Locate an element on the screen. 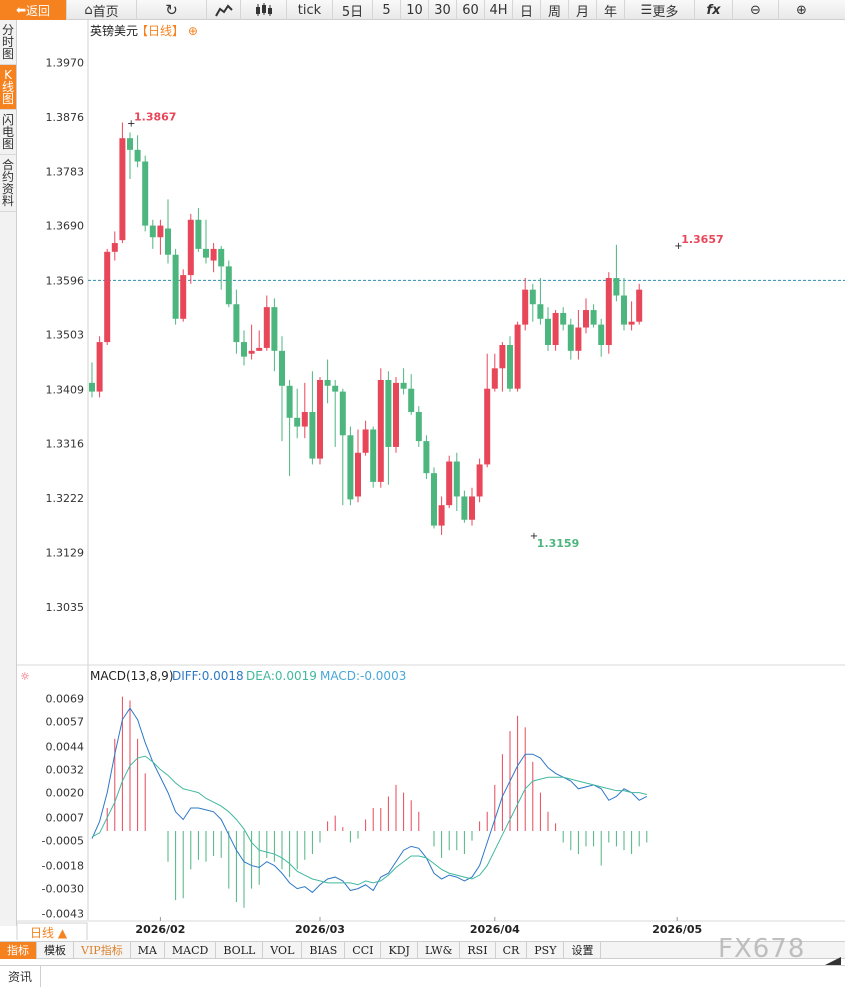 This screenshot has height=987, width=845. x-tick-label: 2026/05 is located at coordinates (677, 929).